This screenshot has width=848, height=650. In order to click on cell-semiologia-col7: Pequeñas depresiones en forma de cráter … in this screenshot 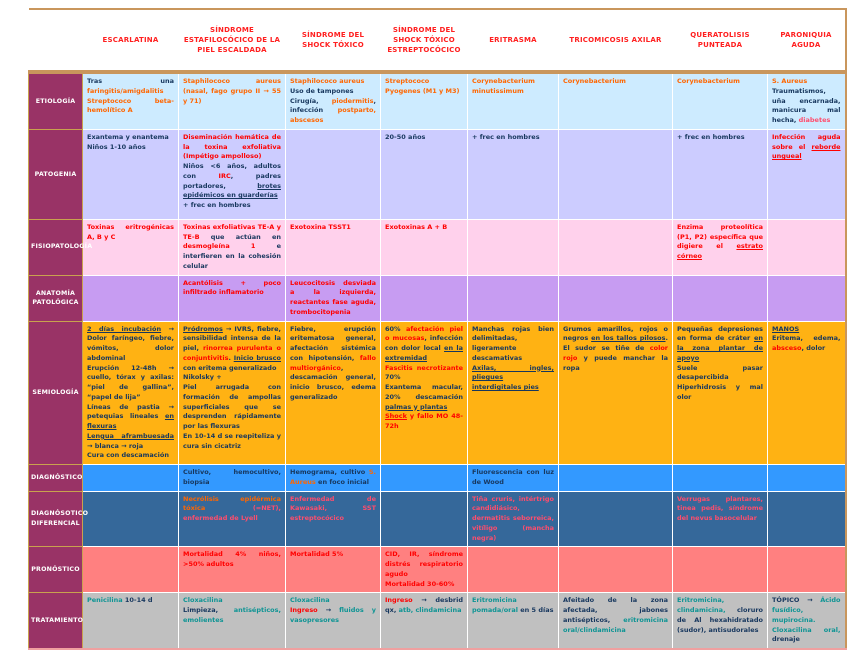, I will do `click(720, 392)`.